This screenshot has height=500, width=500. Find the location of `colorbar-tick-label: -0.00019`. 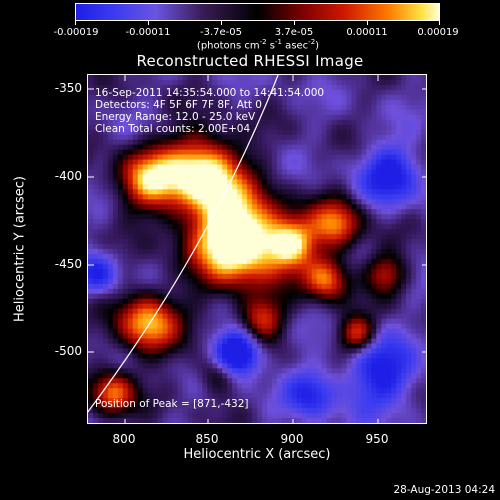

colorbar-tick-label: -0.00019 is located at coordinates (76, 32).